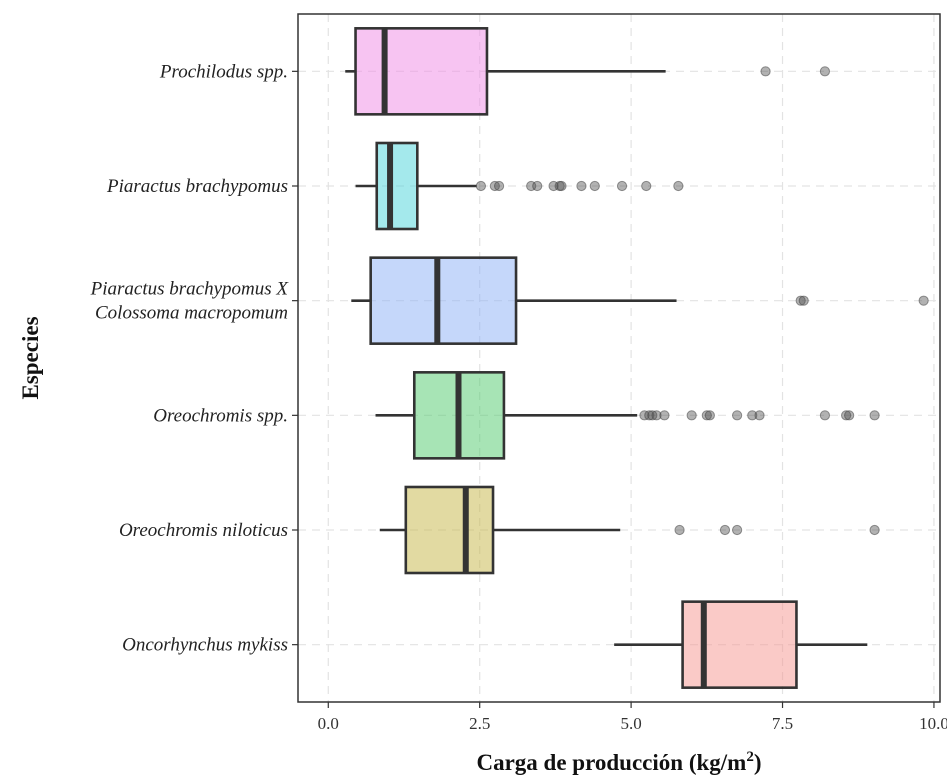  What do you see at coordinates (582, 762) in the screenshot?
I see `x-axis-title-main: Carga de producción` at bounding box center [582, 762].